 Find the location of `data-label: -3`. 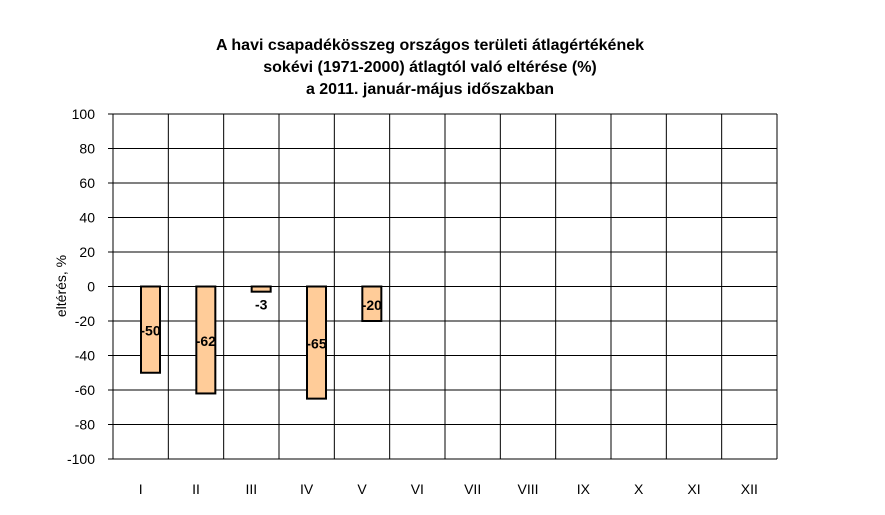

data-label: -3 is located at coordinates (261, 305).